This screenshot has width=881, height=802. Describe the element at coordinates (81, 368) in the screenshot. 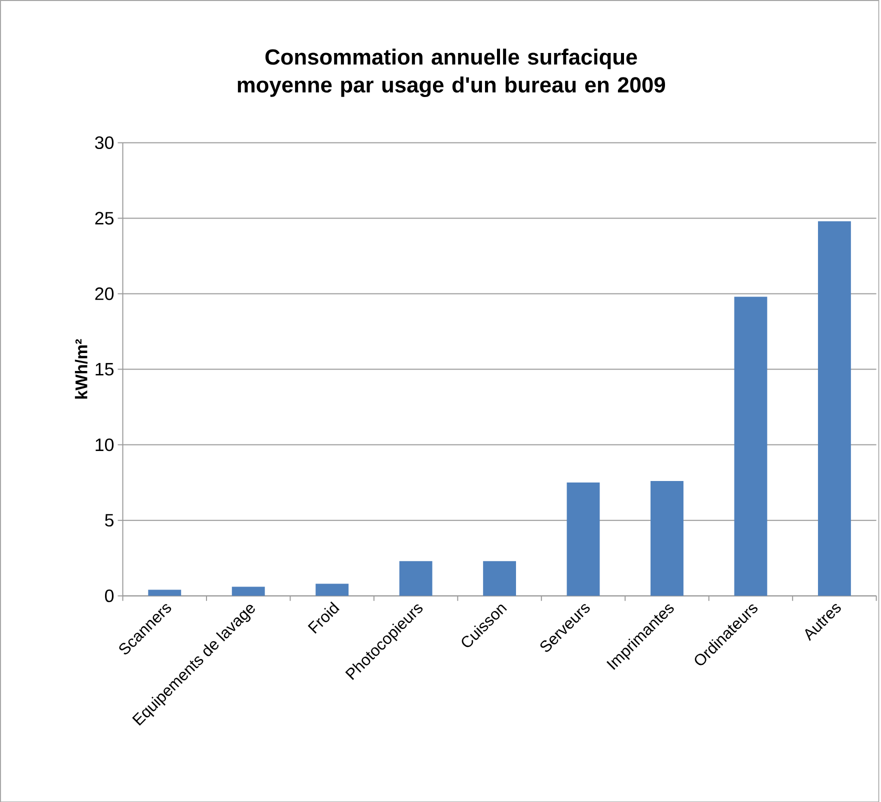

I see `y-axis-title: kWh/m²` at that location.